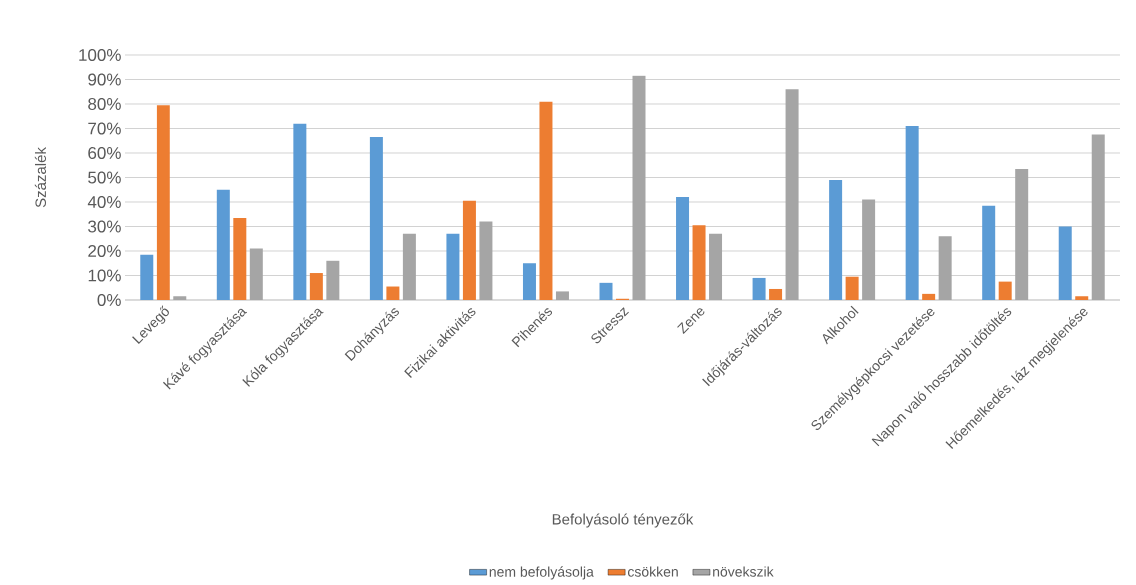  What do you see at coordinates (109, 300) in the screenshot?
I see `y-tick-label: 0%` at bounding box center [109, 300].